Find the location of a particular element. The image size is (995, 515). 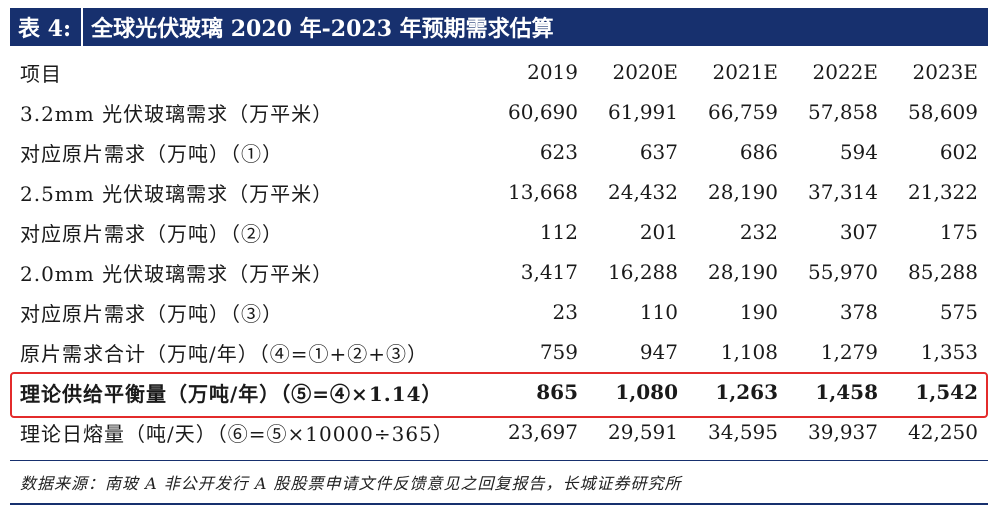

cell-value: 947 is located at coordinates (658, 352).